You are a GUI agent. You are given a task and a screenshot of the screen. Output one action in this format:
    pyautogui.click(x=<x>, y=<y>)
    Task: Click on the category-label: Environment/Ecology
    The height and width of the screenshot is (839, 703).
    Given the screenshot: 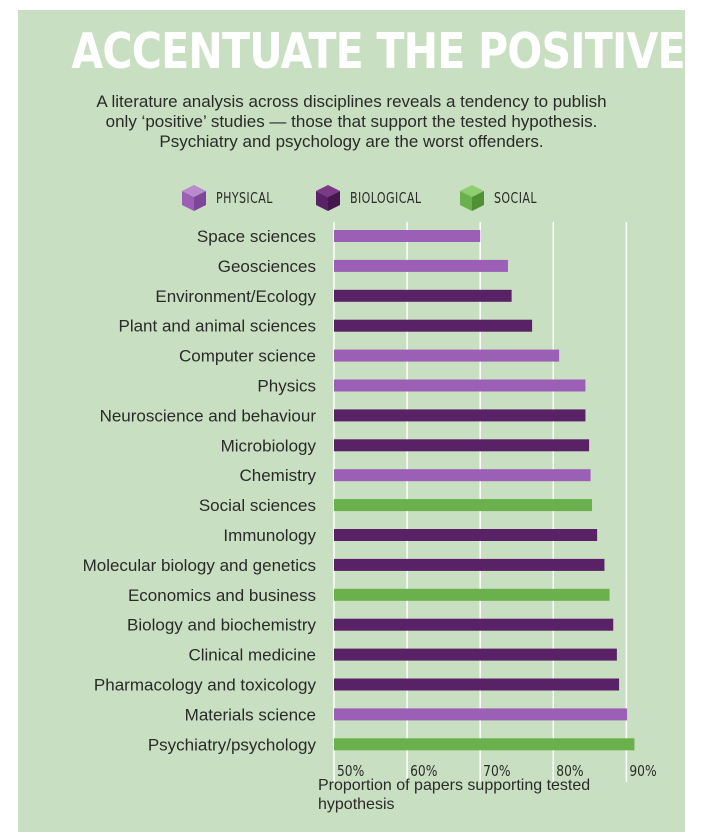 What is the action you would take?
    pyautogui.click(x=235, y=296)
    